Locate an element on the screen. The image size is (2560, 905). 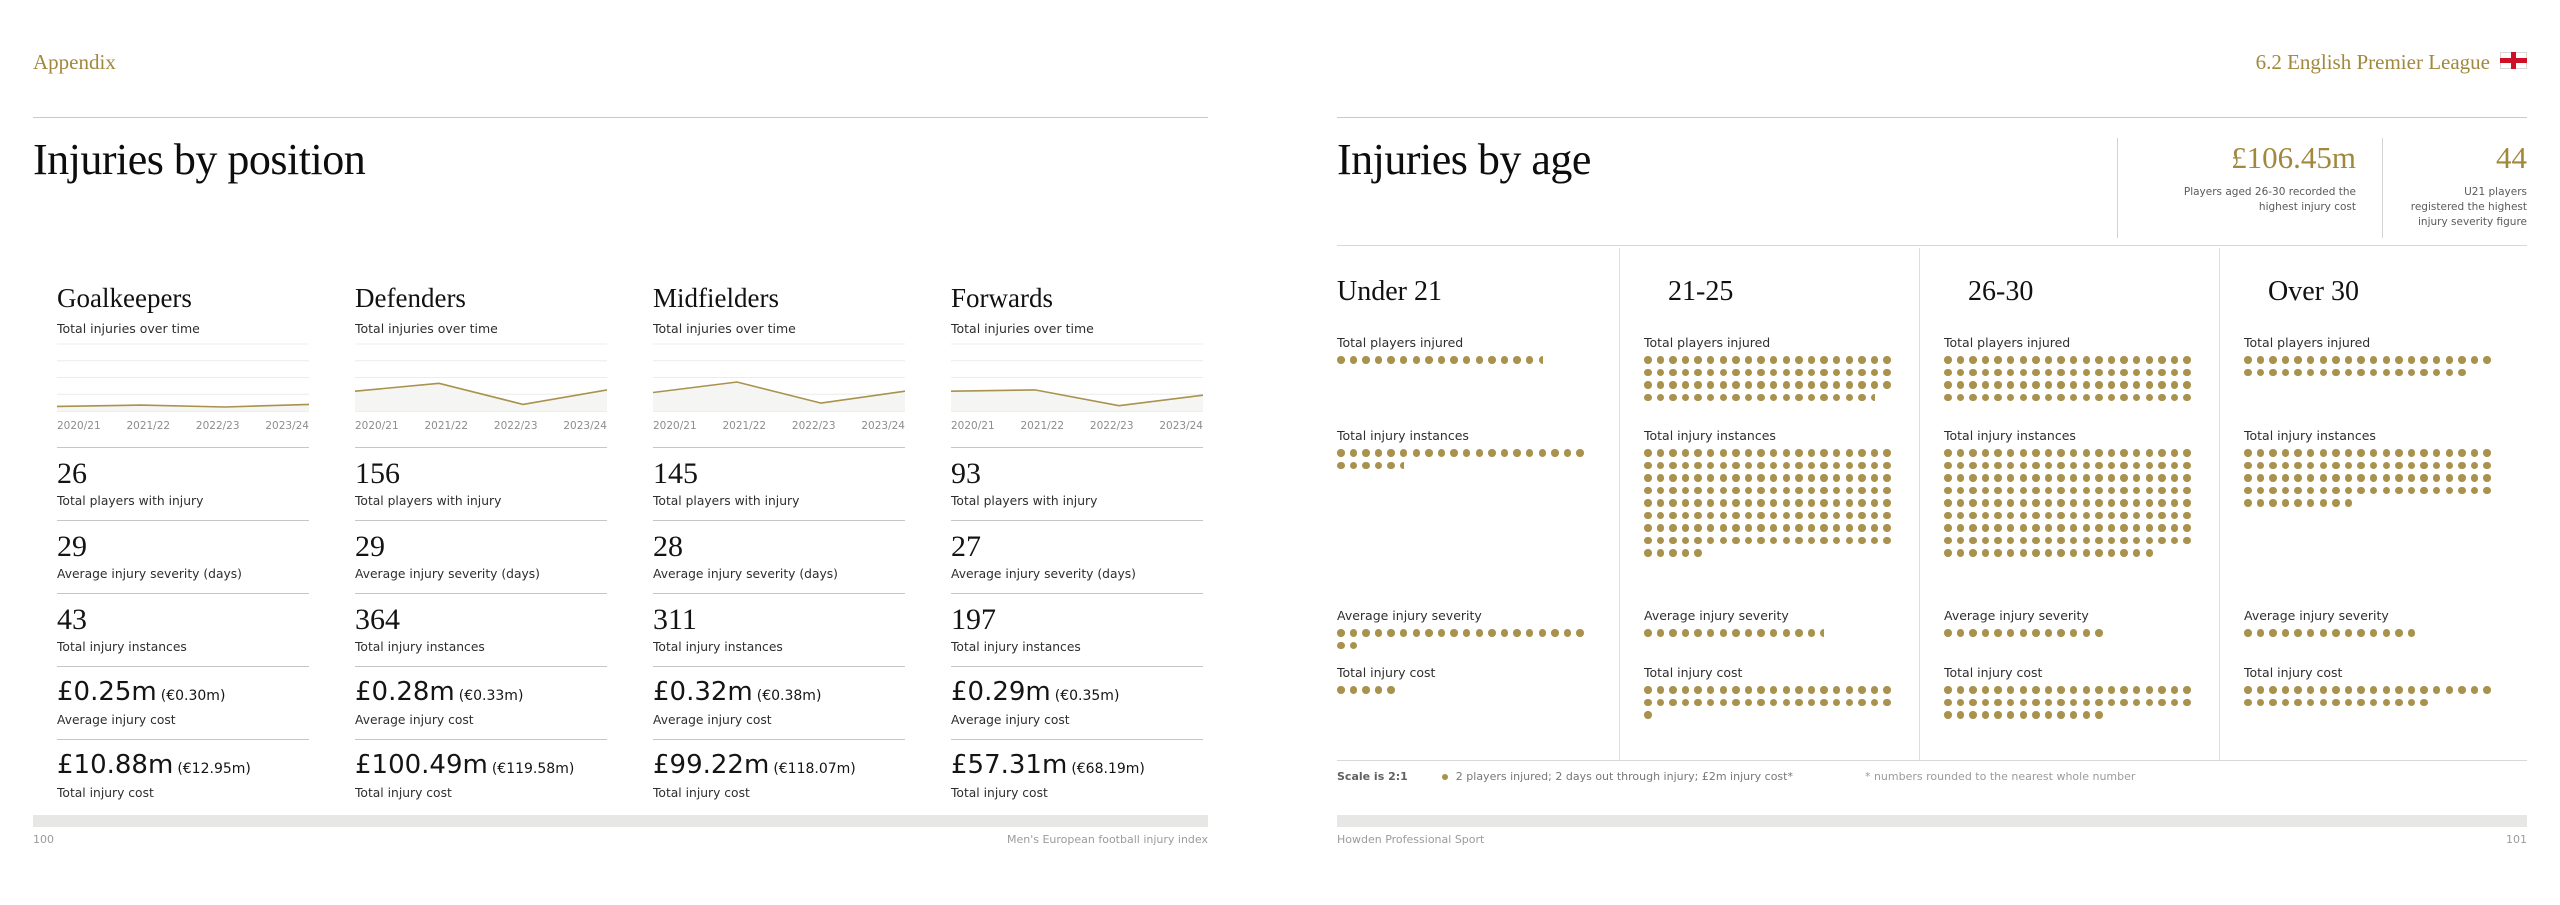
half-dot-icon is located at coordinates (1401, 465).